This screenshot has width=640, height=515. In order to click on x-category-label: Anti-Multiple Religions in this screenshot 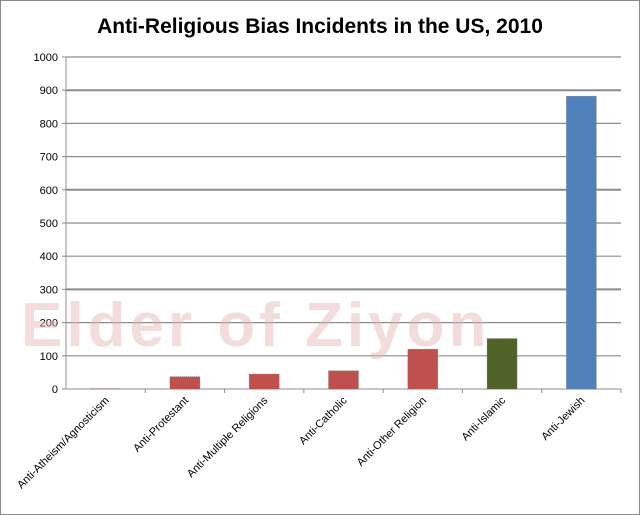, I will do `click(228, 437)`.